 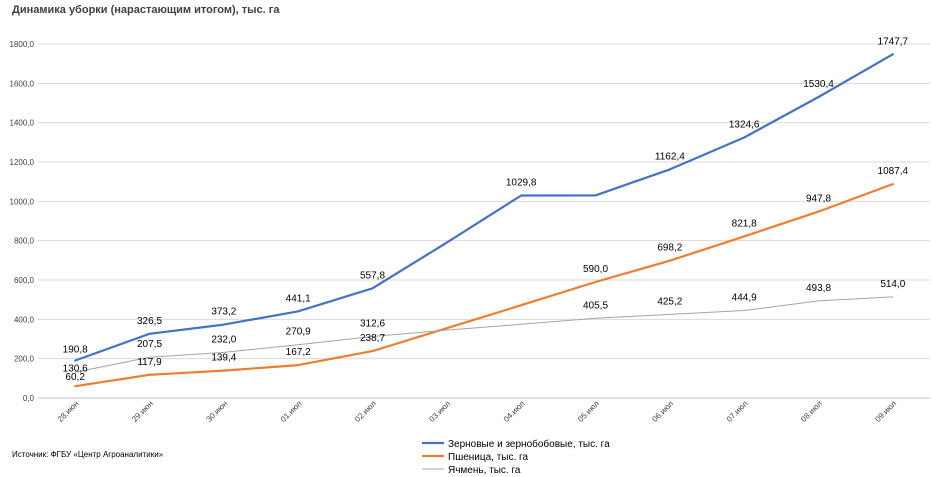 I want to click on data-label: 425,2, so click(x=669, y=301).